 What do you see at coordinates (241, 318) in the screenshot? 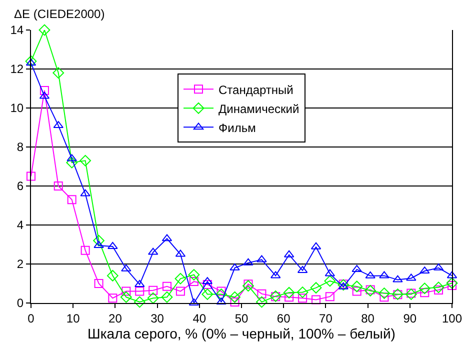
I see `x-tick-label: 50` at bounding box center [241, 318].